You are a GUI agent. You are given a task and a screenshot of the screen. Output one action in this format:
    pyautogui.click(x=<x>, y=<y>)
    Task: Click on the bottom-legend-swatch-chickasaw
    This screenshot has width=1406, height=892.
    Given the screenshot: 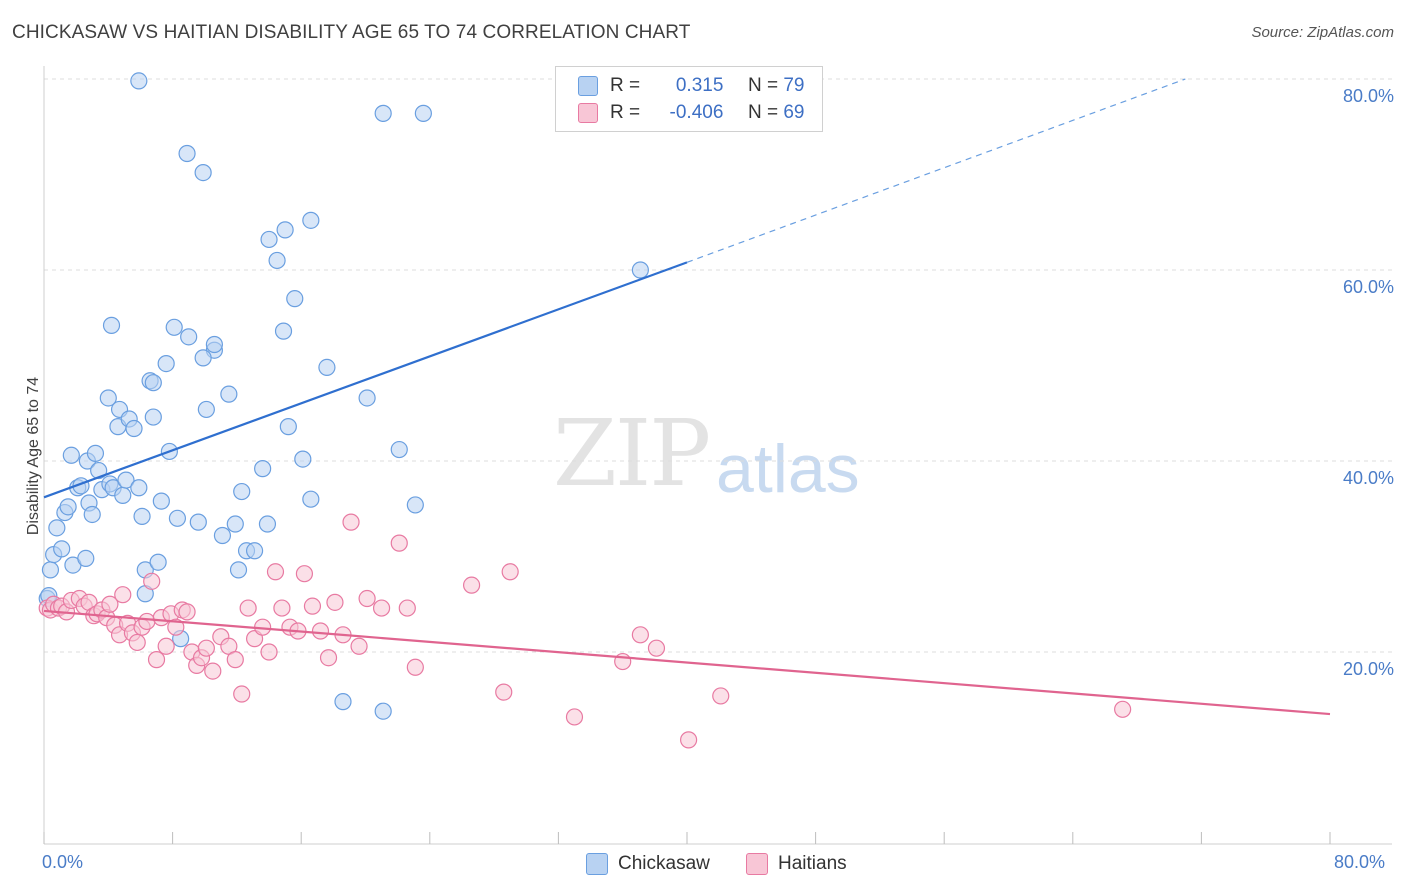 What is the action you would take?
    pyautogui.click(x=597, y=864)
    